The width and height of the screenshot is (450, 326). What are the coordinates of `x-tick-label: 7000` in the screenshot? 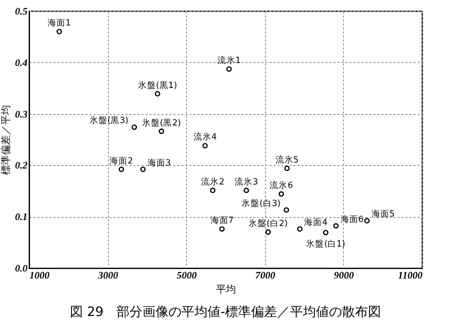 It's located at (265, 276).